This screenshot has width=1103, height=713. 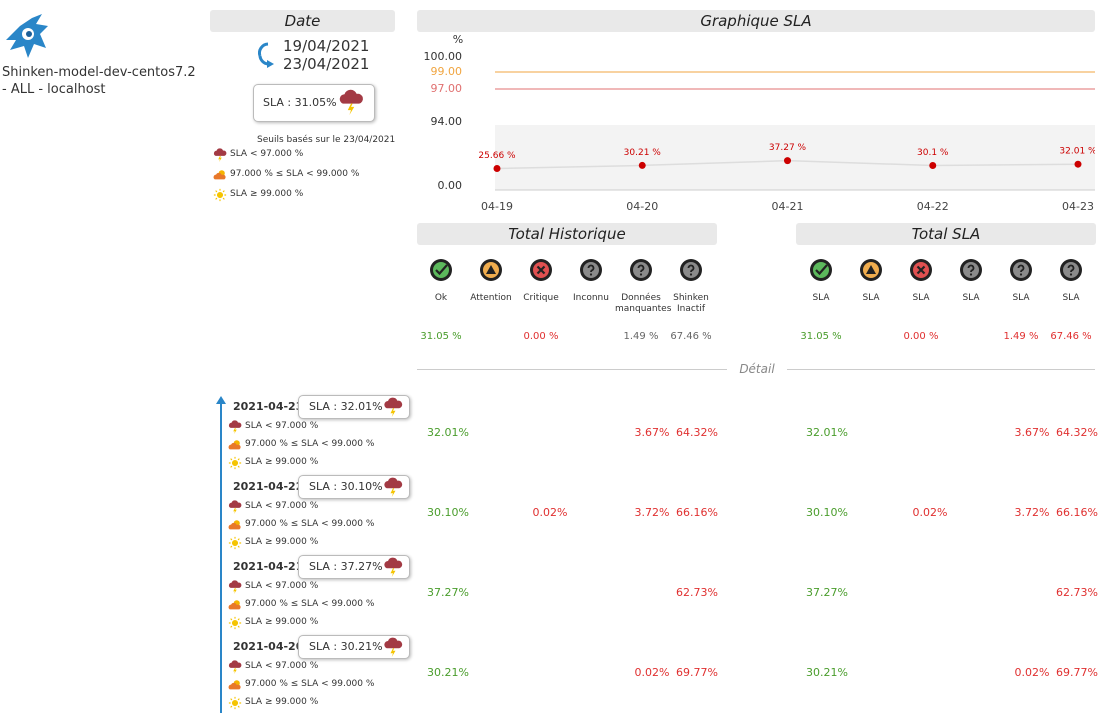 I want to click on row-sla-text: SLA : 30.10%, so click(x=346, y=486).